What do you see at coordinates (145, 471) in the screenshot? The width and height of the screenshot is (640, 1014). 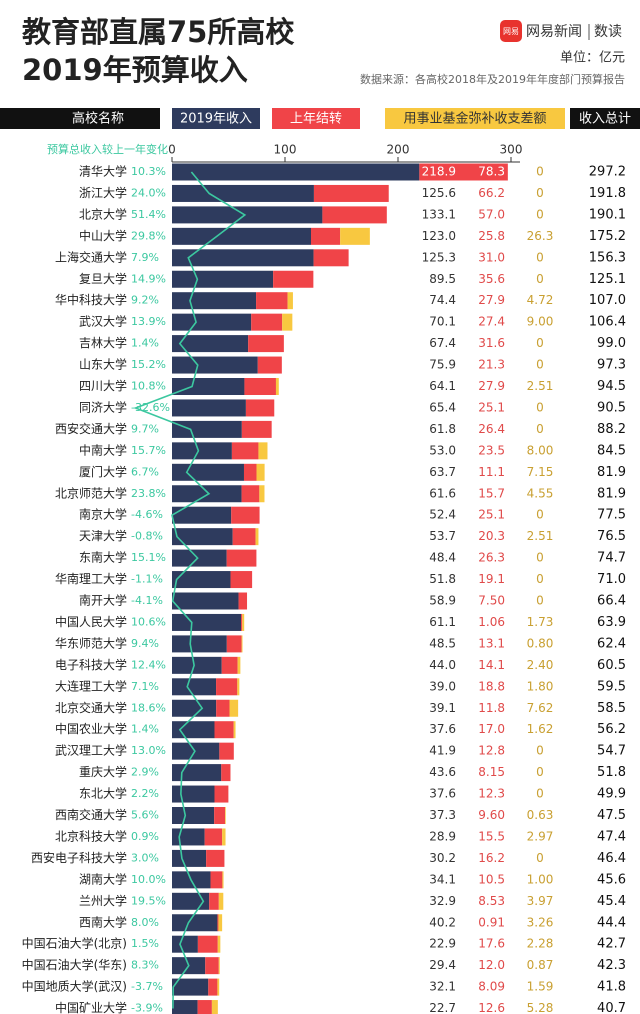 I see `change-label: 6.7%` at bounding box center [145, 471].